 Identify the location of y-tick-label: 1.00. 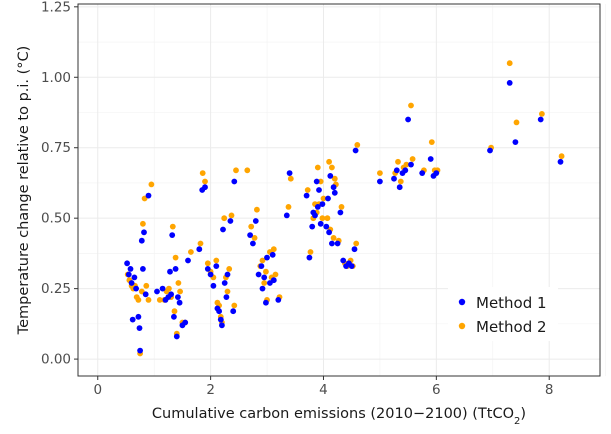
(56, 78).